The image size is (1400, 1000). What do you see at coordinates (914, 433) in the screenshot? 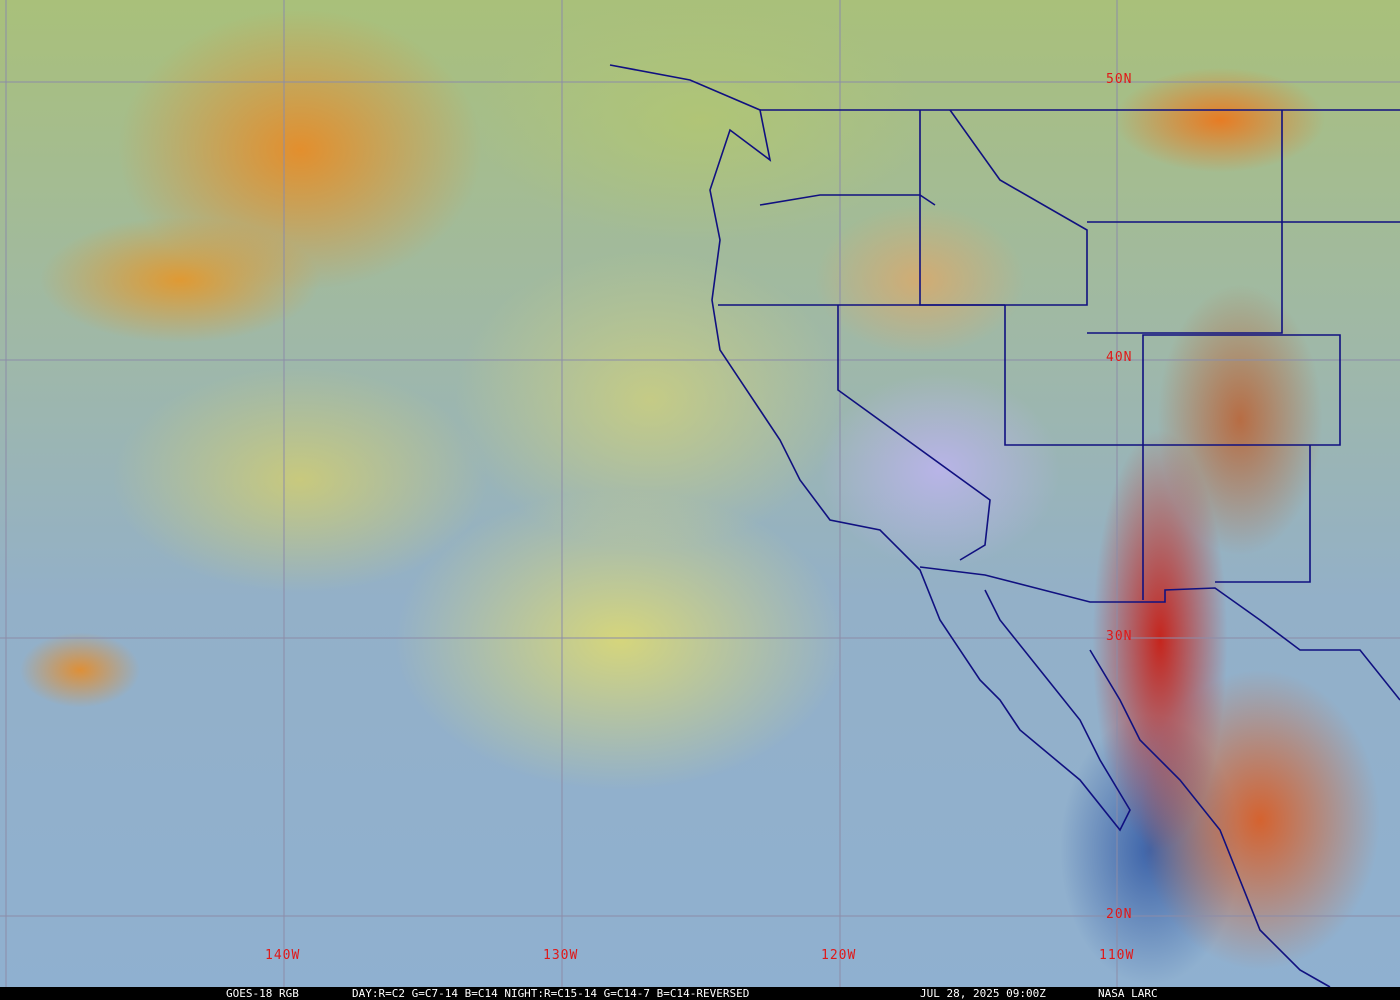
I see `ca-nv-border` at bounding box center [914, 433].